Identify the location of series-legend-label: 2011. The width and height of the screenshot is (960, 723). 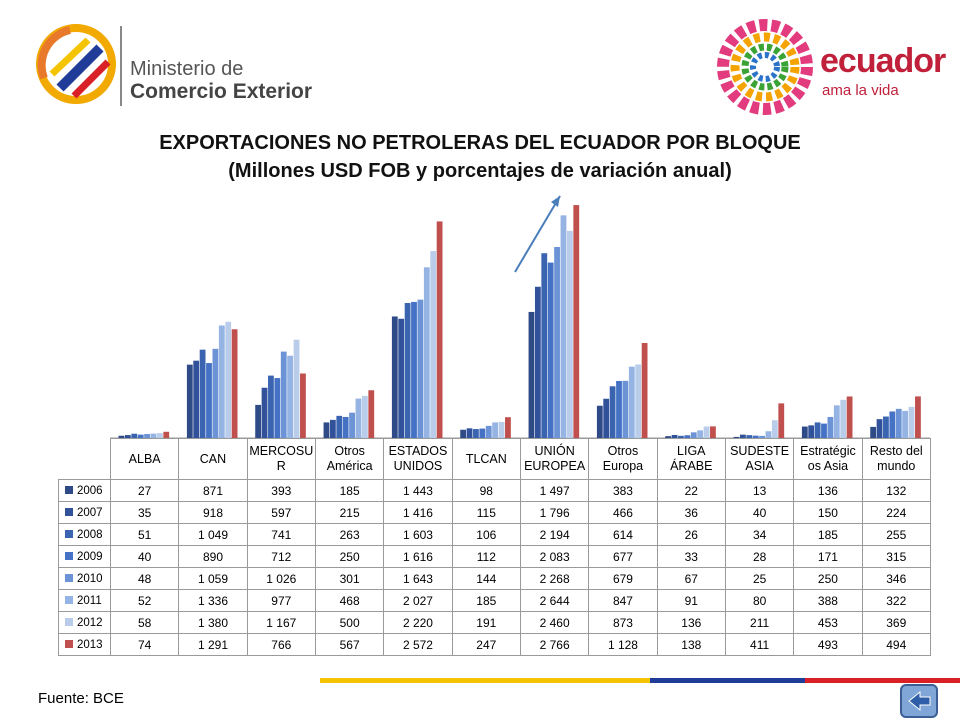
(84, 600).